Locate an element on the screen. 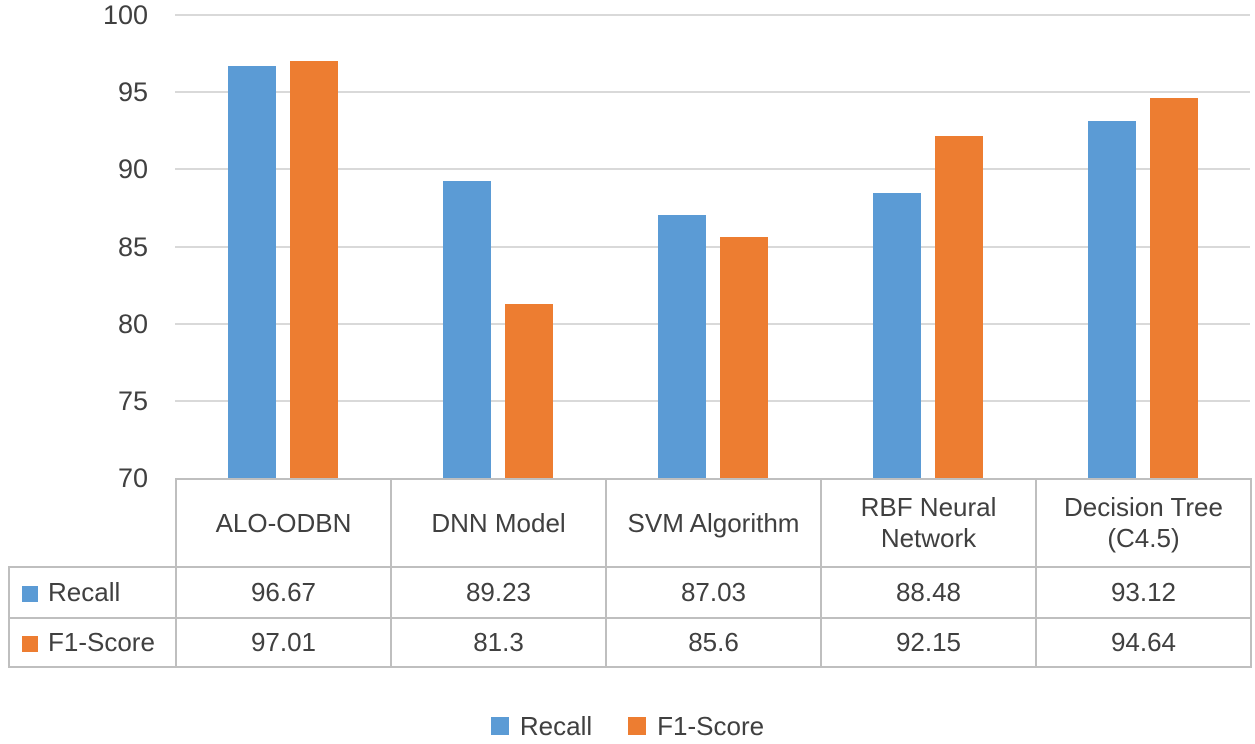  row-header-f1-score: F1-Score is located at coordinates (92, 642).